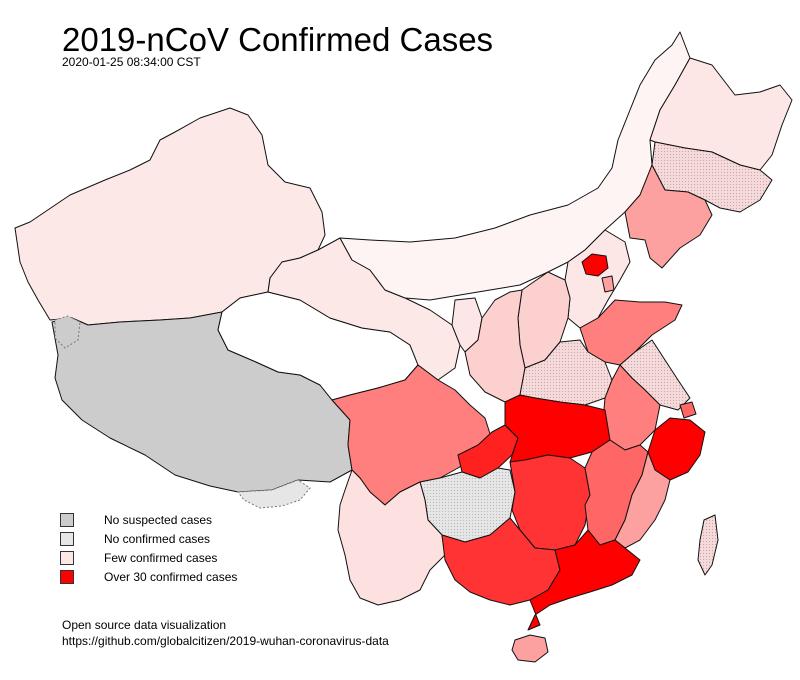  I want to click on region-fujian, so click(642, 500).